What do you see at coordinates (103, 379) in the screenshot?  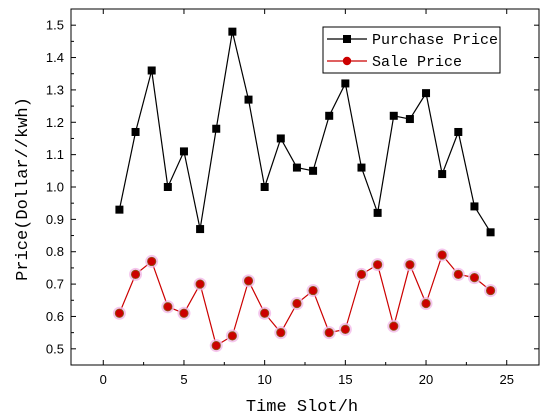 I see `x-tick-label: 0` at bounding box center [103, 379].